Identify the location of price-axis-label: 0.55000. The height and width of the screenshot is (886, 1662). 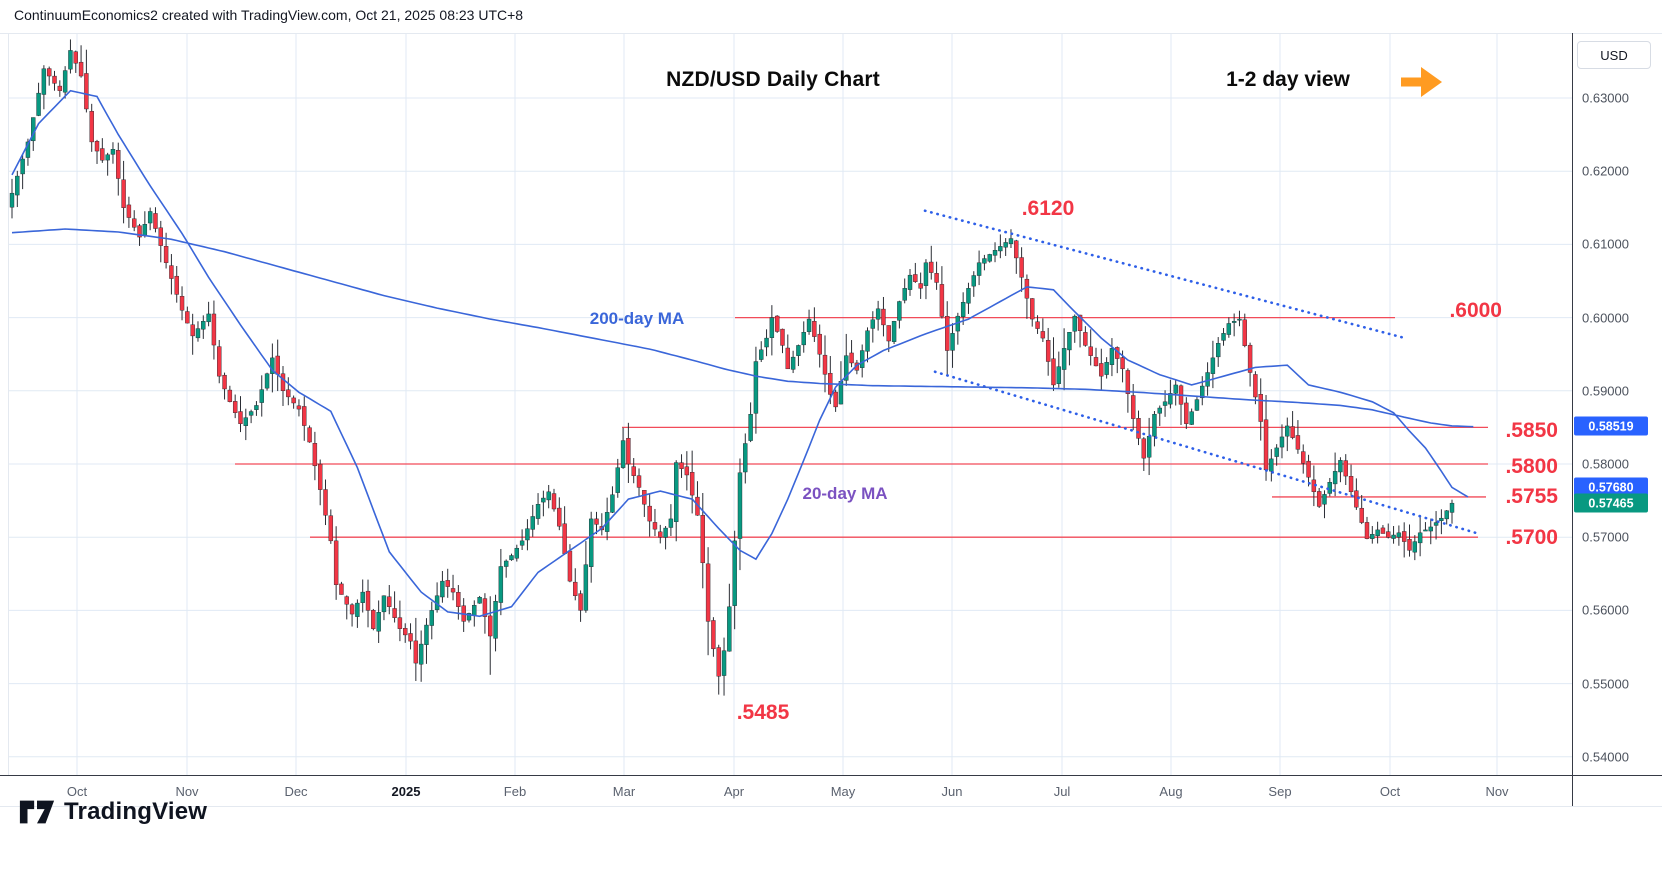
(1605, 684).